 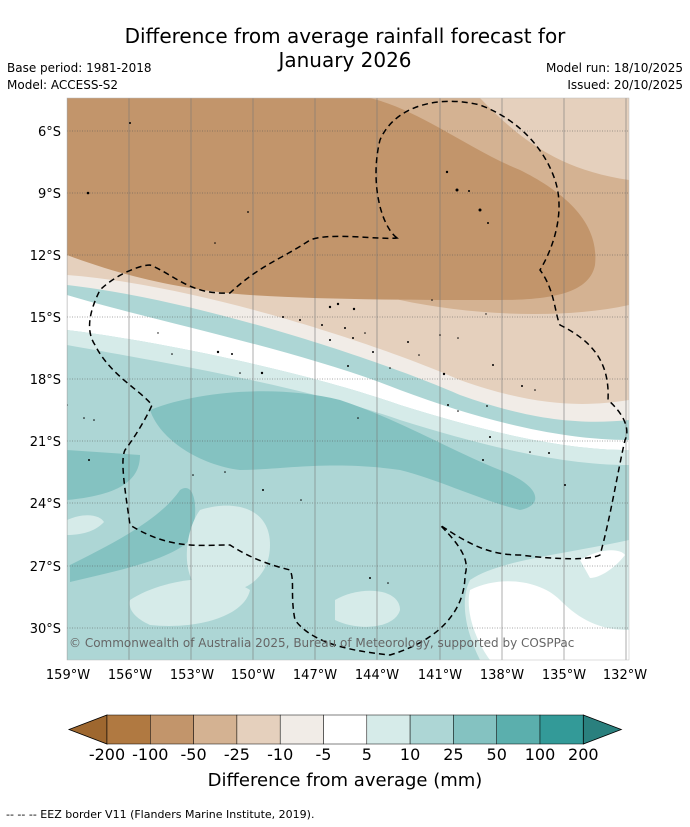 What do you see at coordinates (253, 675) in the screenshot?
I see `lon-label: 150°W` at bounding box center [253, 675].